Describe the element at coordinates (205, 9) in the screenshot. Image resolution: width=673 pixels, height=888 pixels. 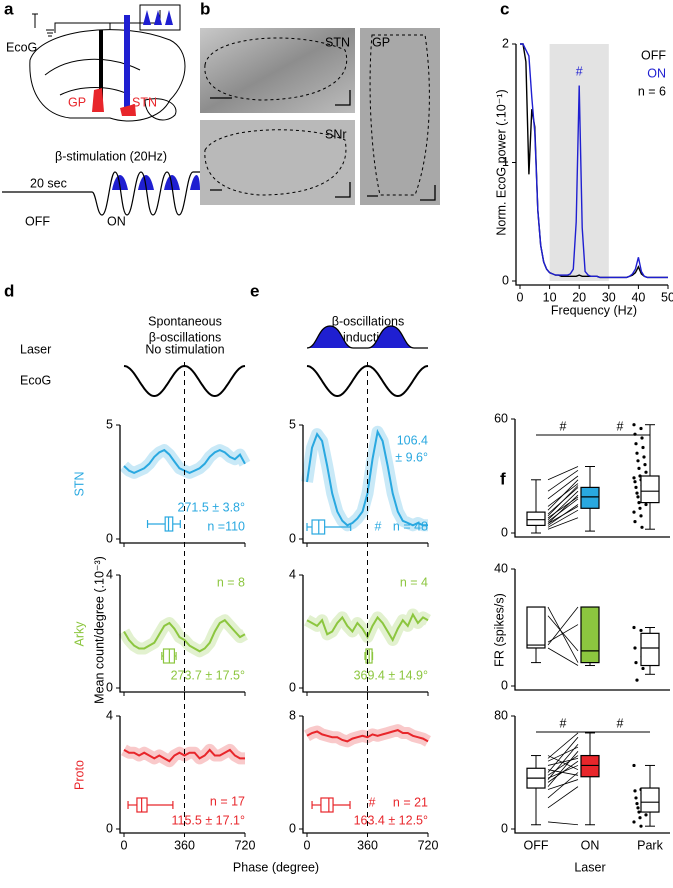
I see `panel-letter: b` at that location.